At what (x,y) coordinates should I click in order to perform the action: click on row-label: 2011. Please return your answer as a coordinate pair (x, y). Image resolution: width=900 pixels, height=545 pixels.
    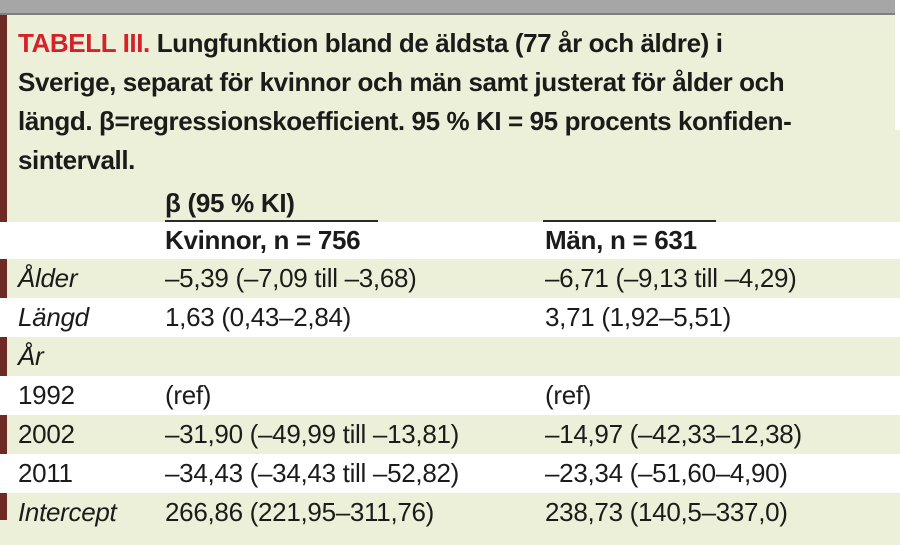
    Looking at the image, I should click on (45, 473).